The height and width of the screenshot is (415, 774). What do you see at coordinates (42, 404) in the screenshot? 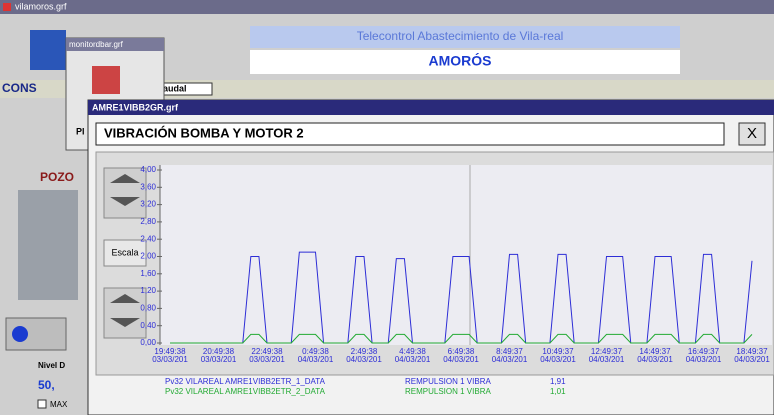
I see `max-checkbox` at bounding box center [42, 404].